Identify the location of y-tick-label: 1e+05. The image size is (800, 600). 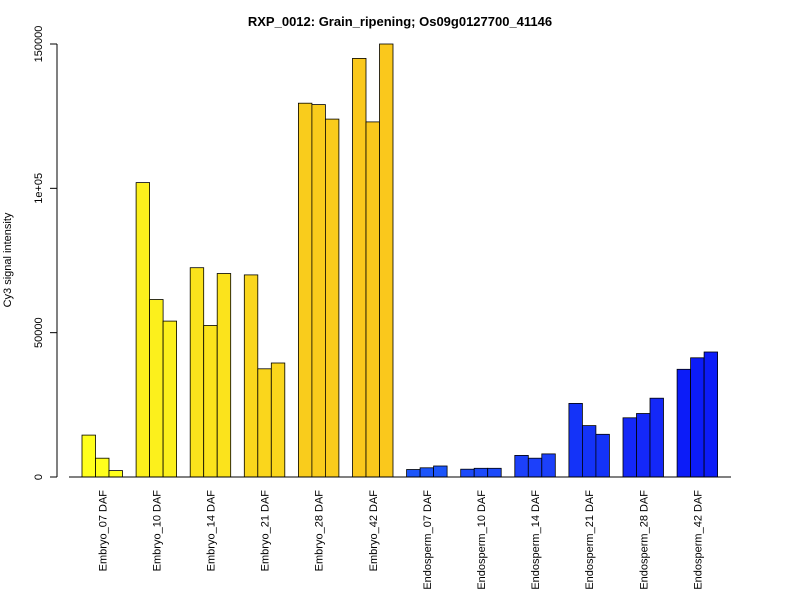
(39, 188).